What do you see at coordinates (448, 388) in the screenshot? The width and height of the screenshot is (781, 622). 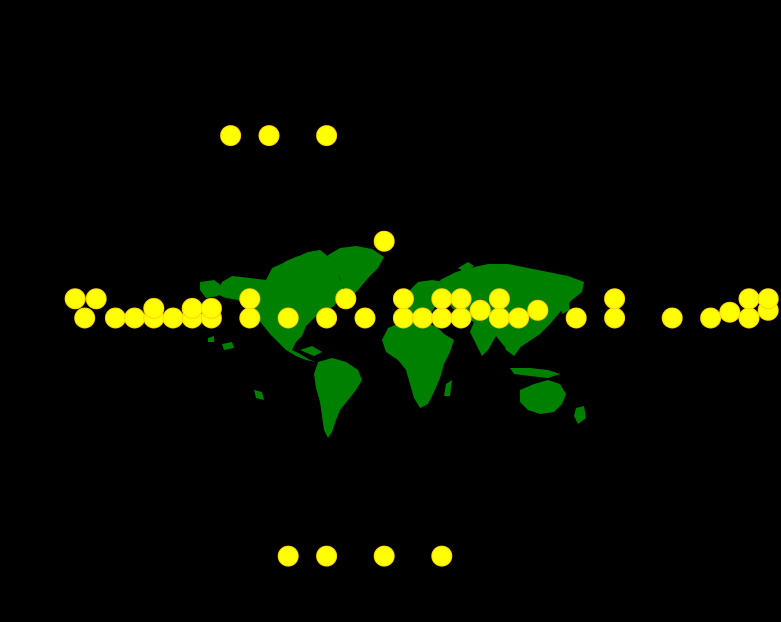 I see `madagascar-landmass` at bounding box center [448, 388].